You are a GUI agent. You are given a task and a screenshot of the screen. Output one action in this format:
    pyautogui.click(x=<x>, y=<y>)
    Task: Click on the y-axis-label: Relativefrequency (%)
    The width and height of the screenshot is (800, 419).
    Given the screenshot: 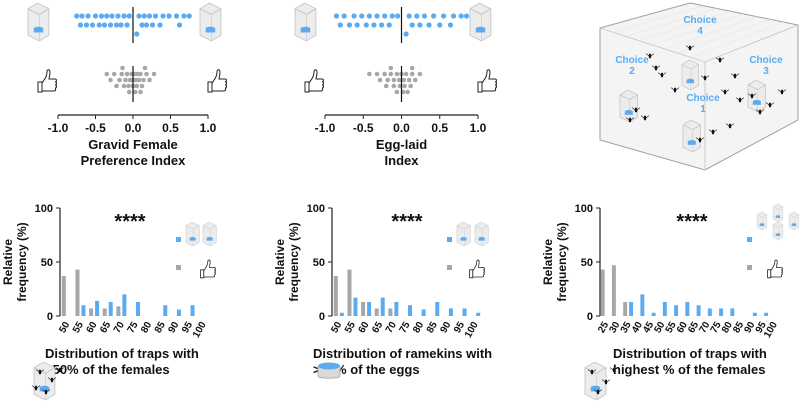 What is the action you would take?
    pyautogui.click(x=15, y=261)
    